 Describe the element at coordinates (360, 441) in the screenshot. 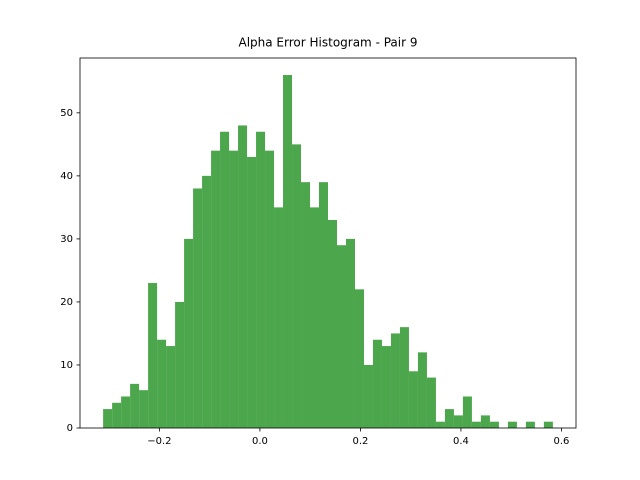

I see `x-tick-label: 0.2` at that location.